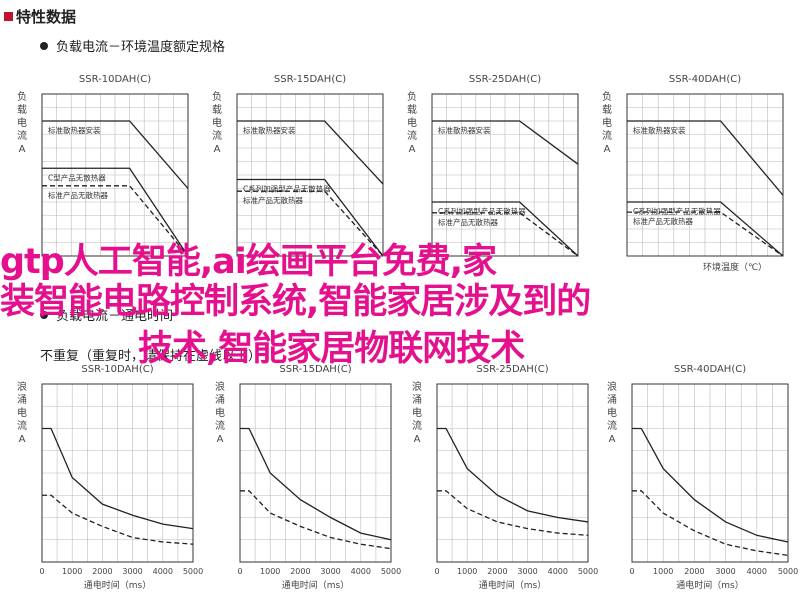 This screenshot has height=600, width=811. Describe the element at coordinates (436, 571) in the screenshot. I see `x-tick-label: 0` at that location.